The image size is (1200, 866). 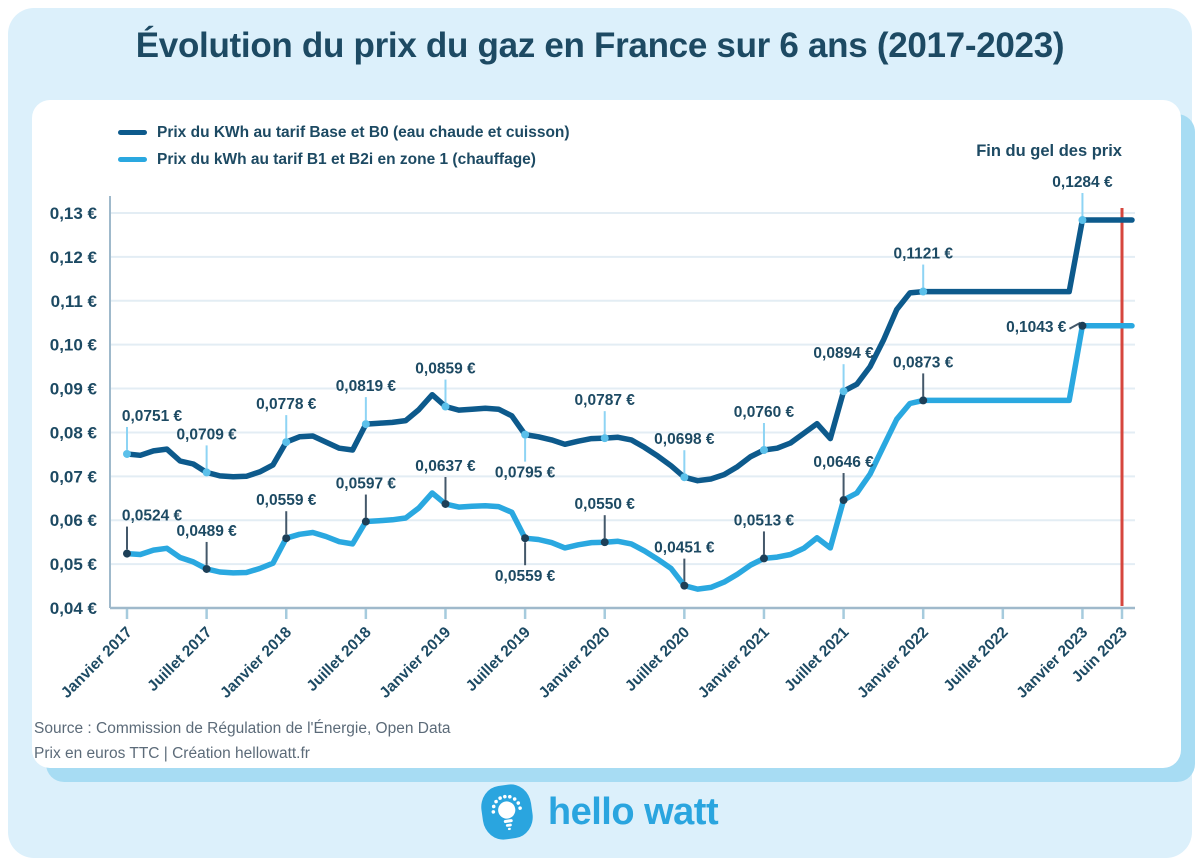 What do you see at coordinates (97, 663) in the screenshot?
I see `x-axis-tick-label: Janvier 2017` at bounding box center [97, 663].